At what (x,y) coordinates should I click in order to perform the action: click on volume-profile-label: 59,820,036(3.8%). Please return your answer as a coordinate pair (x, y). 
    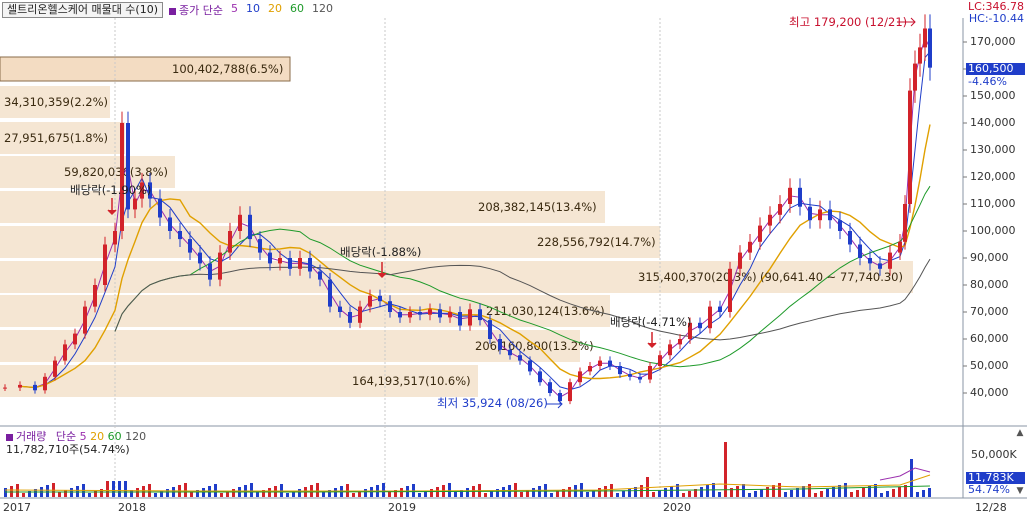
    Looking at the image, I should click on (116, 172).